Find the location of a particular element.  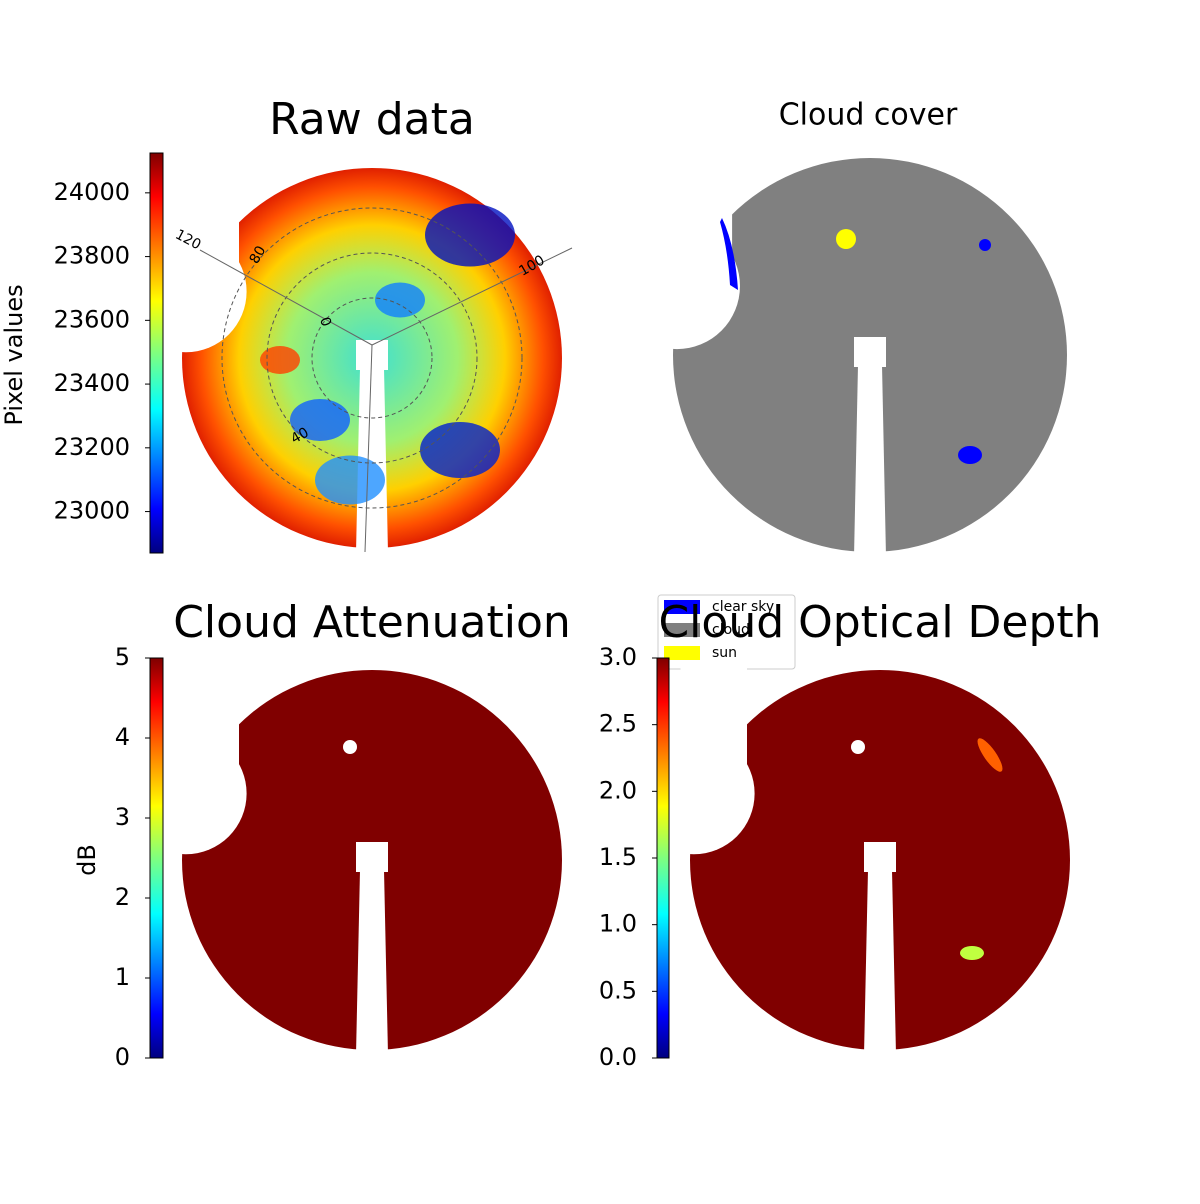

panel-title: Cloud Attenuation is located at coordinates (372, 622).